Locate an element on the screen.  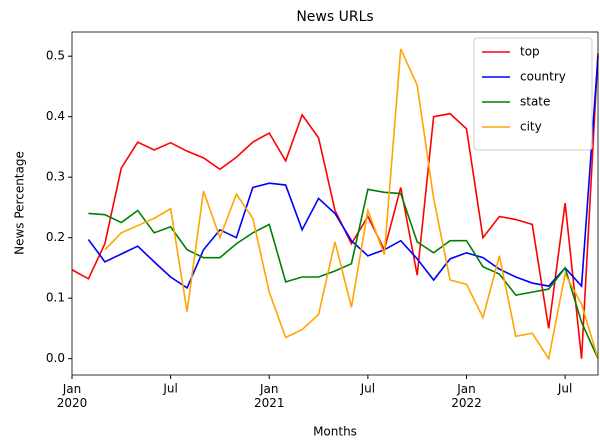
x-tick-label: Jan 2021 is located at coordinates (269, 396).